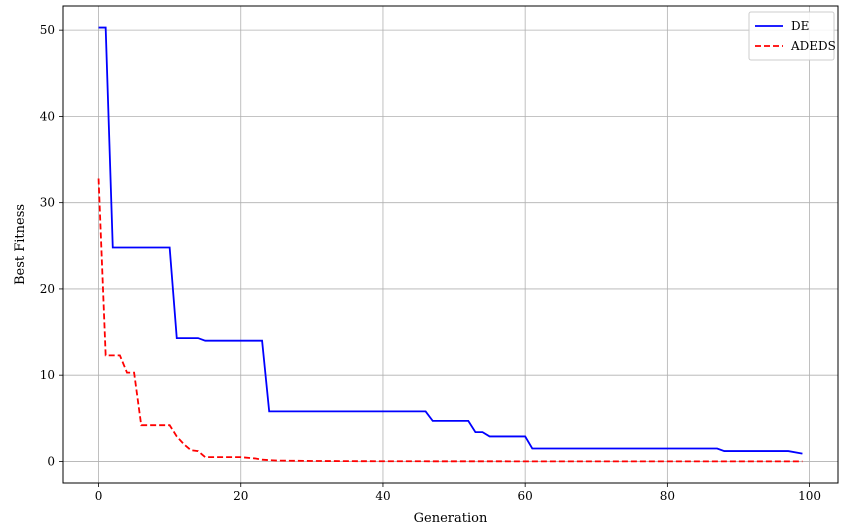  I want to click on y-tick-label: 30, so click(47, 203).